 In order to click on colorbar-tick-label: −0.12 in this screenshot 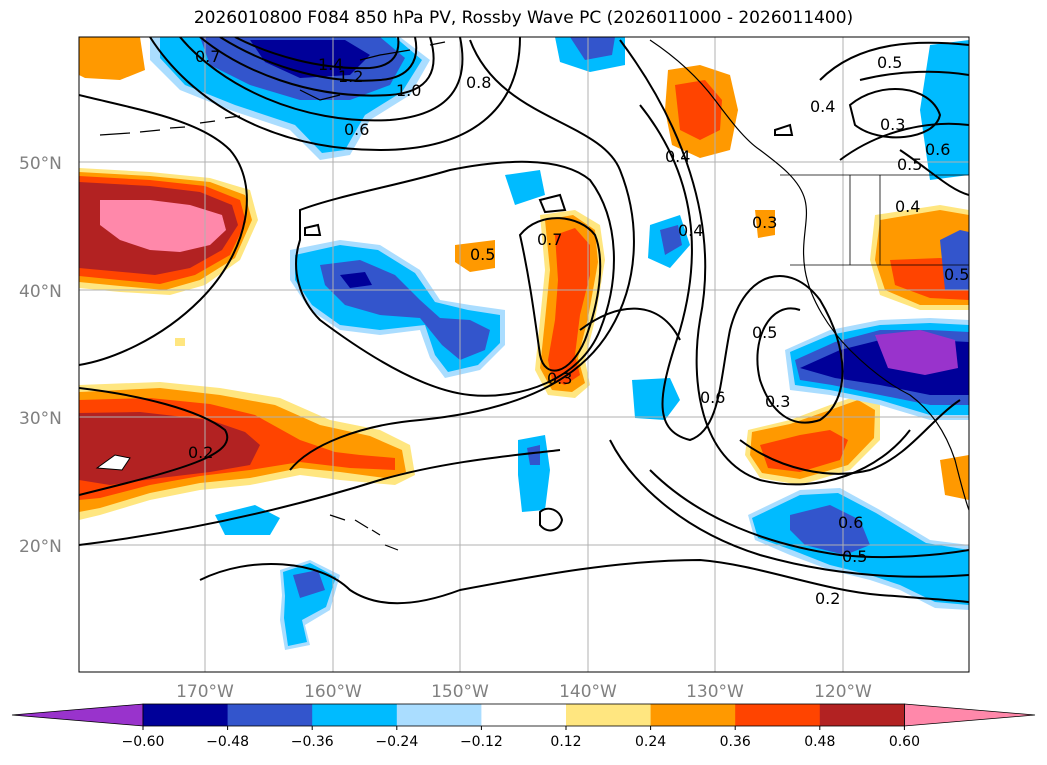, I will do `click(481, 742)`.